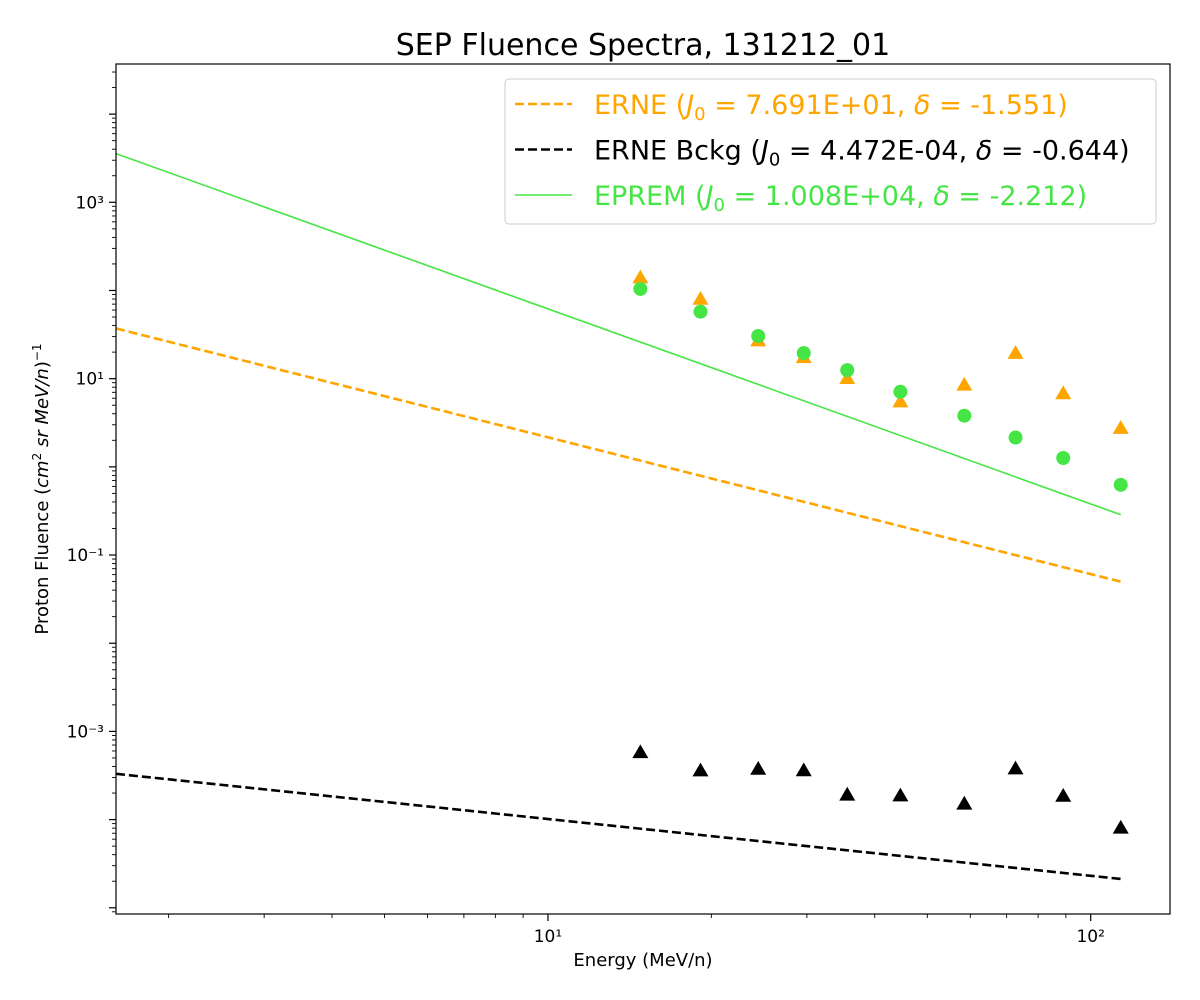 The height and width of the screenshot is (1000, 1200). Describe the element at coordinates (90, 380) in the screenshot. I see `y-tick-label: 10¹` at that location.